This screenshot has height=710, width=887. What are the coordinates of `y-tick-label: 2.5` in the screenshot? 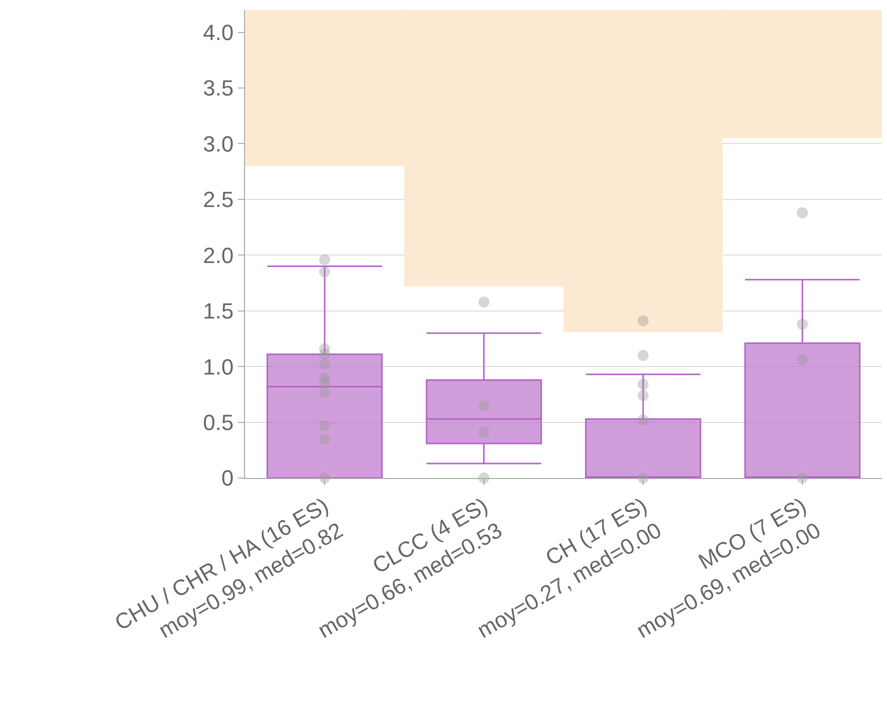 It's located at (218, 199).